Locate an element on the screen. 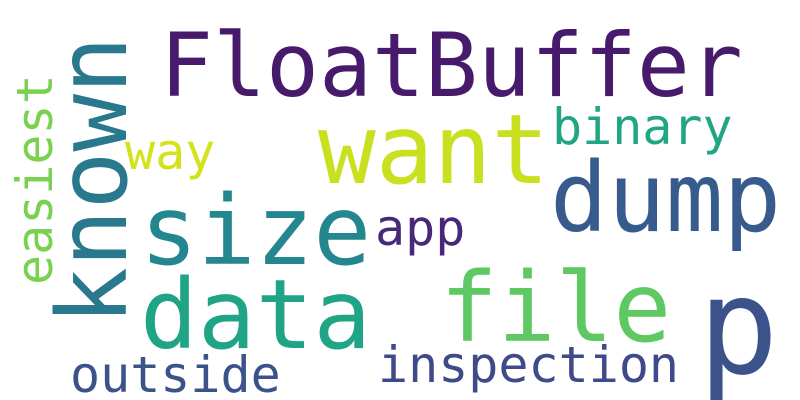 Image resolution: width=800 pixels, height=400 pixels. word-outside: outside is located at coordinates (175, 373).